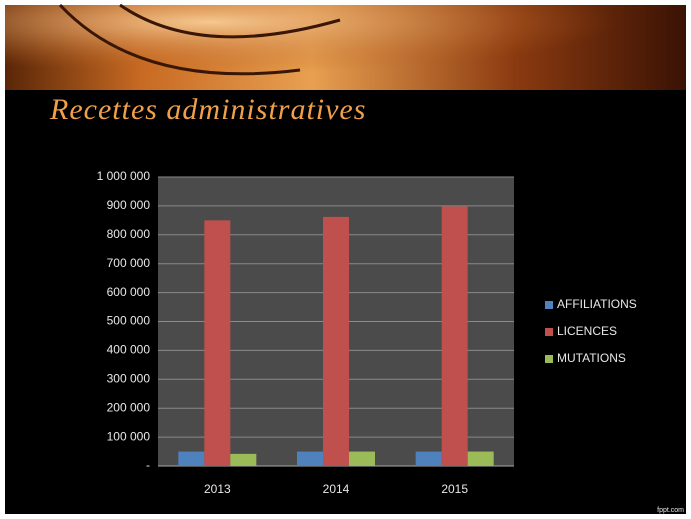 This screenshot has width=691, height=519. What do you see at coordinates (129, 350) in the screenshot?
I see `y-tick-label: 400 000` at bounding box center [129, 350].